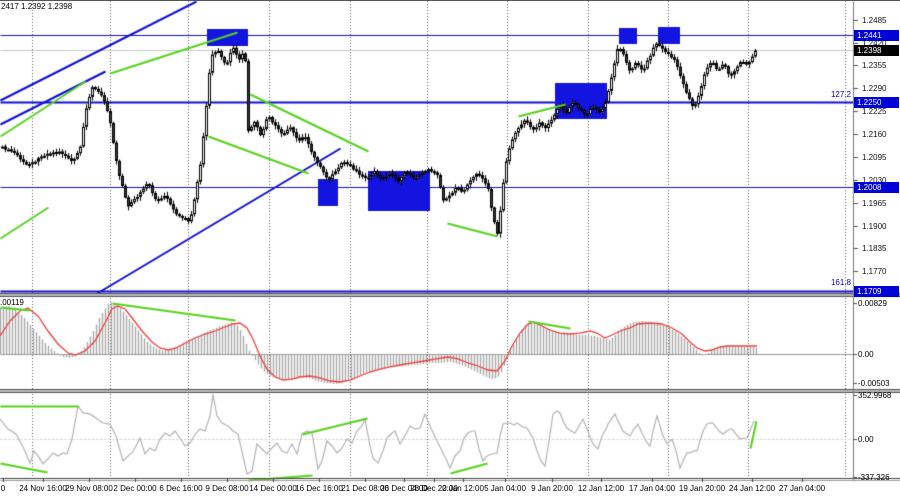 The height and width of the screenshot is (501, 900). I want to click on time-label: 27 Jan 04:00, so click(802, 488).